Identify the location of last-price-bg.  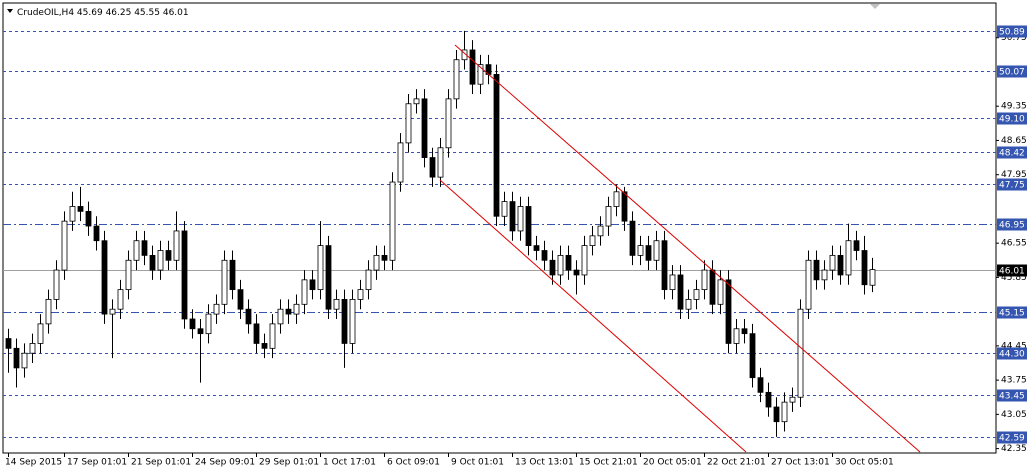
(1012, 270).